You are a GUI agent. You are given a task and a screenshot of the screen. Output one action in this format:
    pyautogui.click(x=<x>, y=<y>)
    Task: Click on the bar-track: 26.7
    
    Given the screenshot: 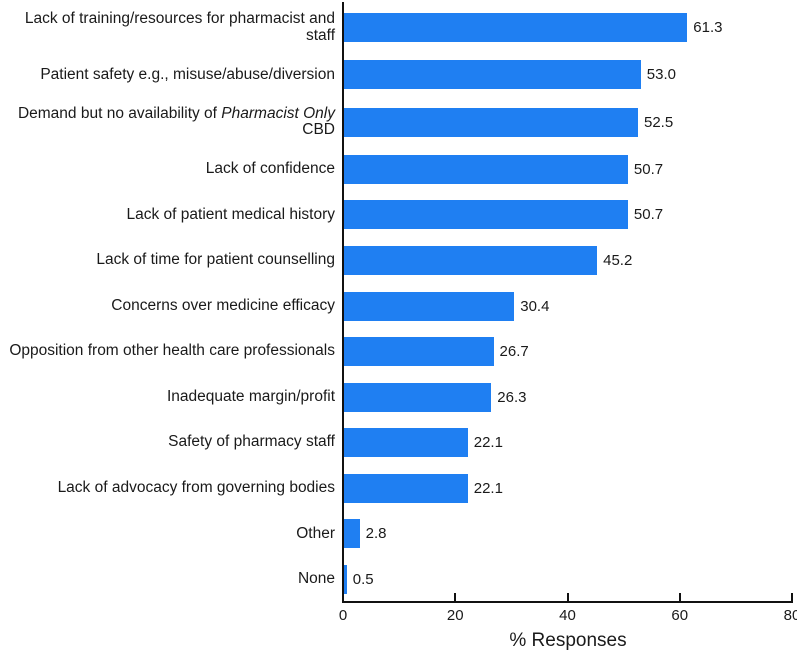 What is the action you would take?
    pyautogui.click(x=568, y=352)
    